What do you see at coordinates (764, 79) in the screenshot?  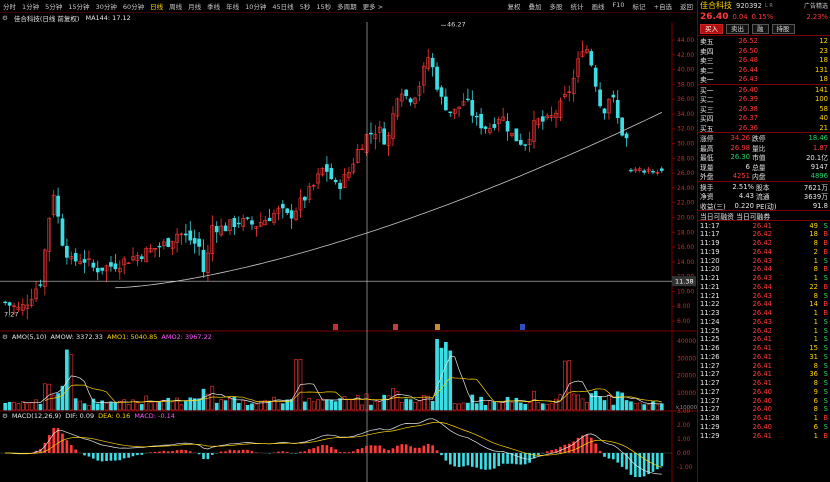 I see `ask-row: 卖一 26.43 18` at bounding box center [764, 79].